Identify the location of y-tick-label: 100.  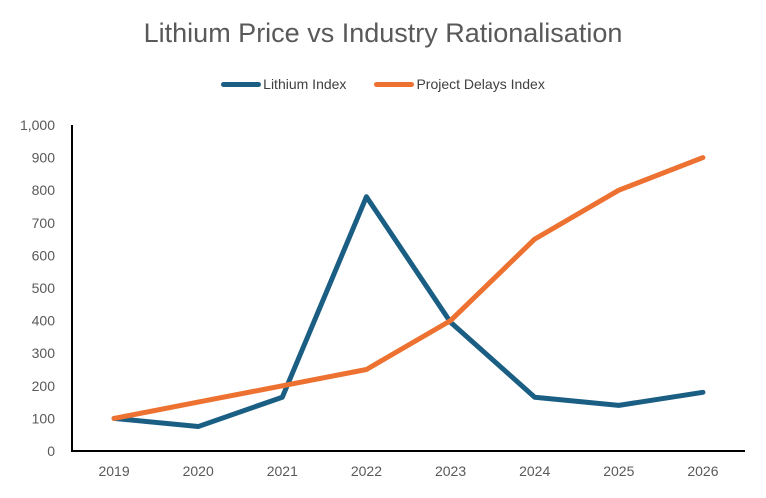
(44, 418).